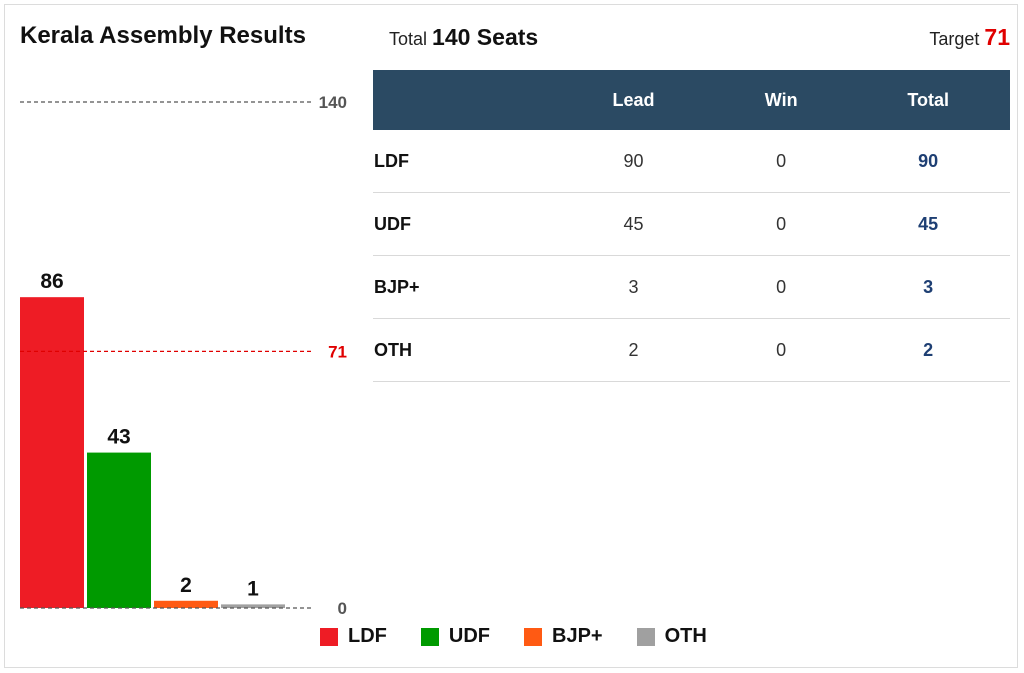 The width and height of the screenshot is (1024, 673). What do you see at coordinates (462, 224) in the screenshot?
I see `row-party: UDF` at bounding box center [462, 224].